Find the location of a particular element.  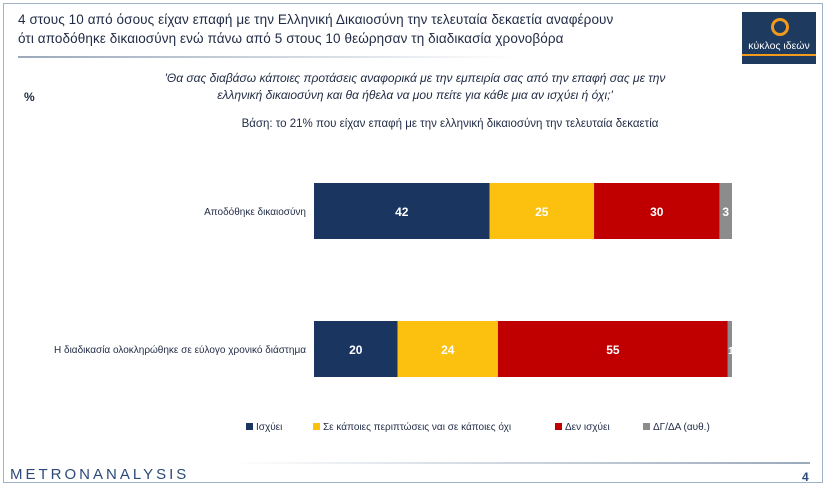

data-label-0-3: 3 is located at coordinates (725, 212).